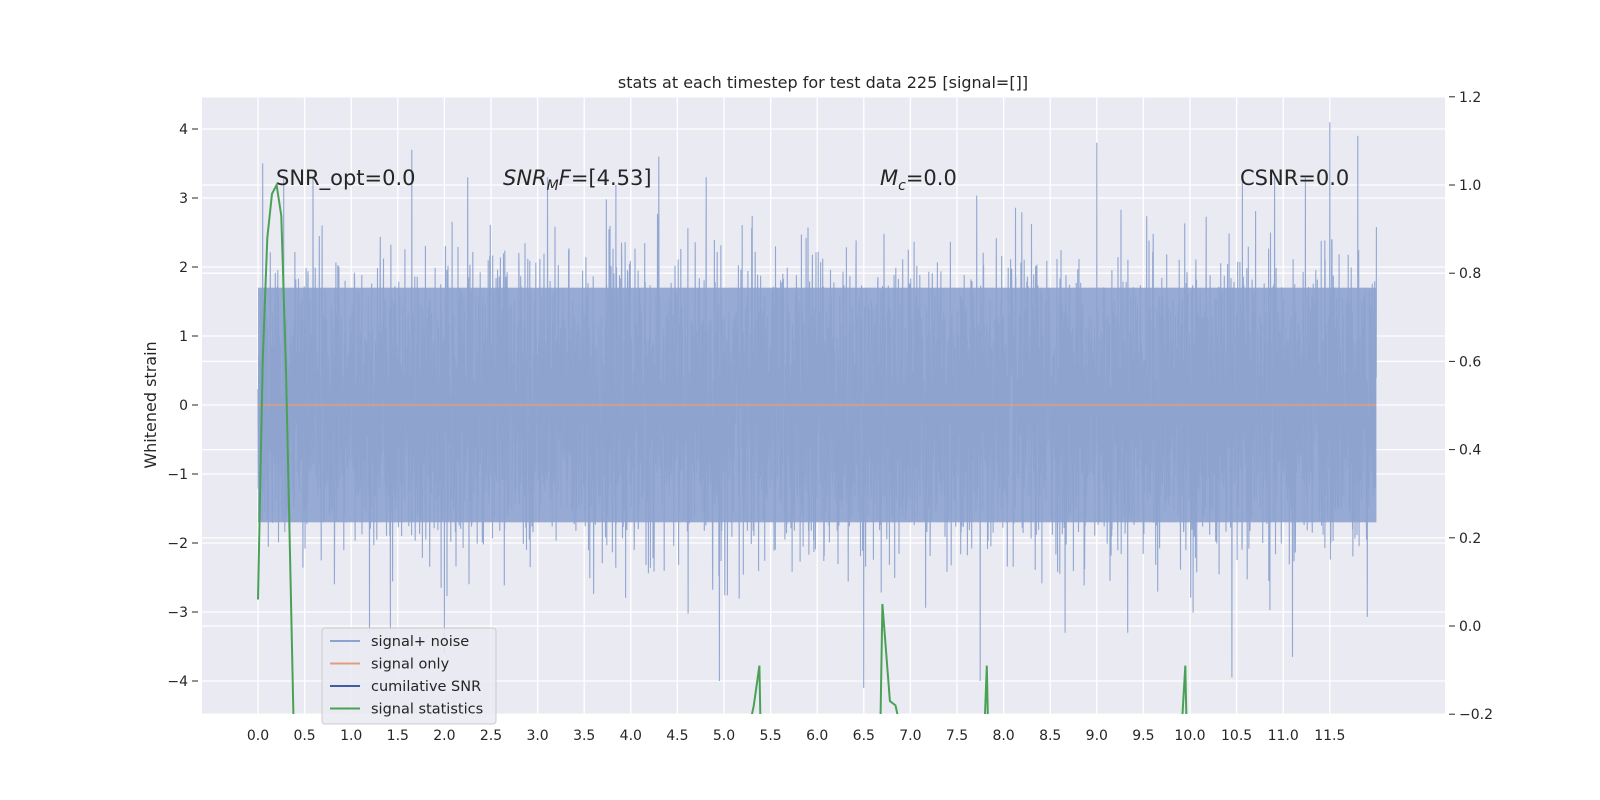 This screenshot has height=800, width=1600. I want to click on y2-tick-label: 1.2, so click(1470, 98).